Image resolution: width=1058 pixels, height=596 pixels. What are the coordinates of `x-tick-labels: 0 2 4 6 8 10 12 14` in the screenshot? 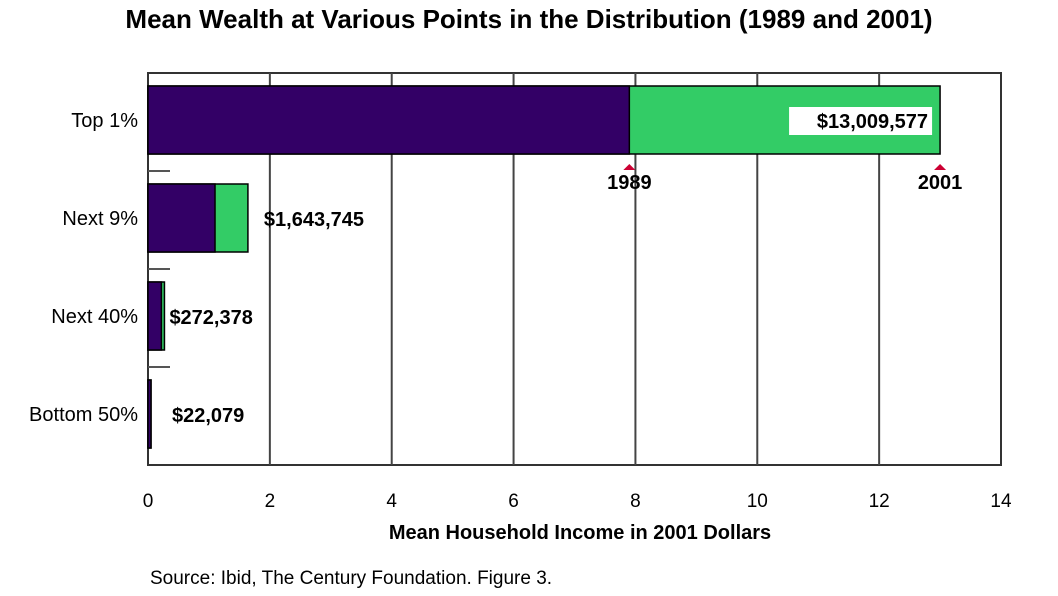 It's located at (577, 501).